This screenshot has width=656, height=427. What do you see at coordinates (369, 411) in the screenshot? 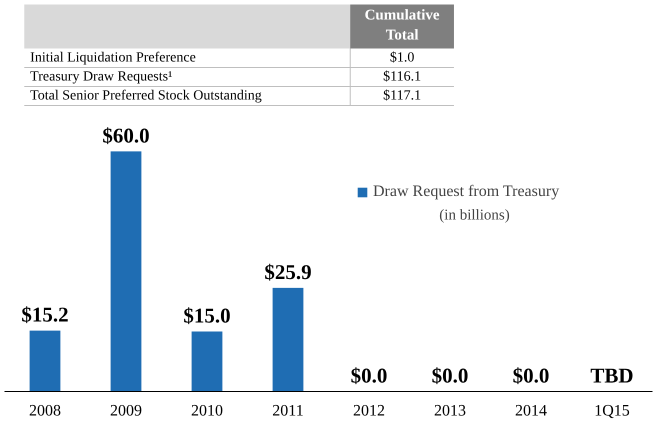
I see `x-tick-label: 2012` at bounding box center [369, 411].